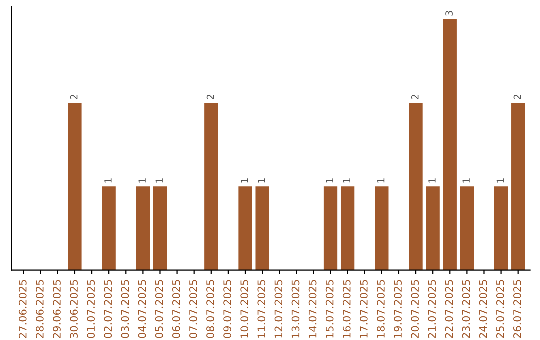  What do you see at coordinates (415, 309) in the screenshot?
I see `x-tick-label: 20.07.2025` at bounding box center [415, 309].